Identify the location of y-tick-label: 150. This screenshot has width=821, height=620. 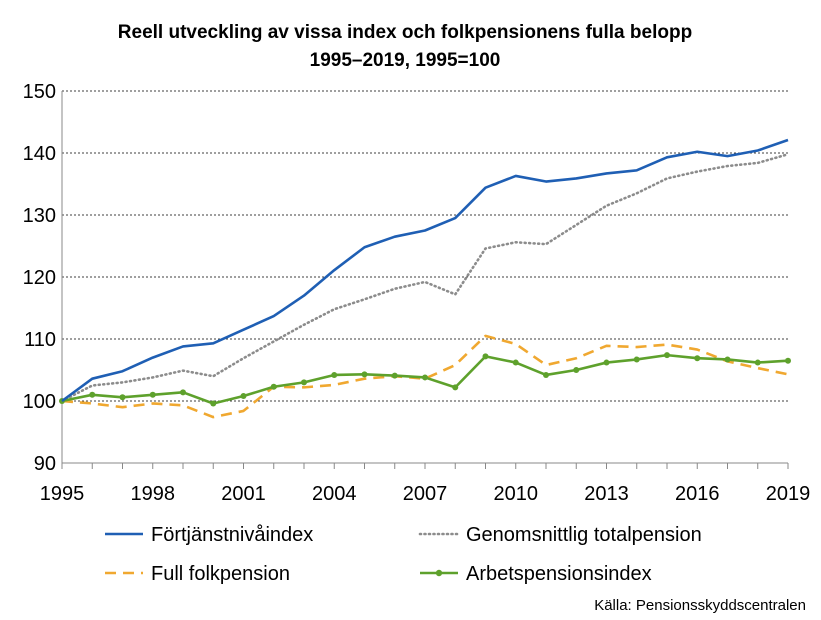
(39, 92).